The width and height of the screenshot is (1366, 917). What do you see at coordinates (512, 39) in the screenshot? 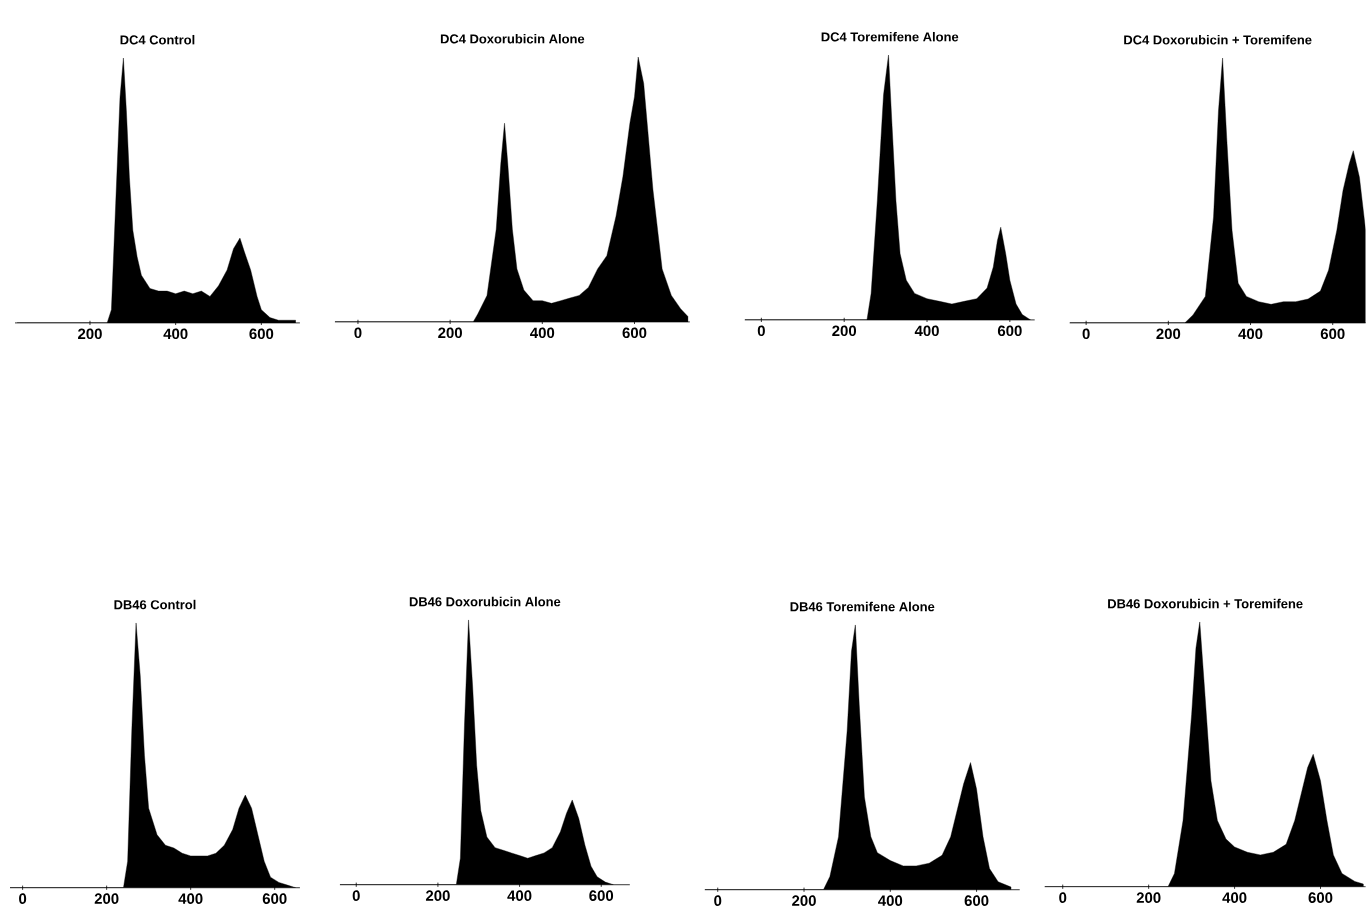
I see `chart-title: DC4 Doxorubicin Alone` at bounding box center [512, 39].